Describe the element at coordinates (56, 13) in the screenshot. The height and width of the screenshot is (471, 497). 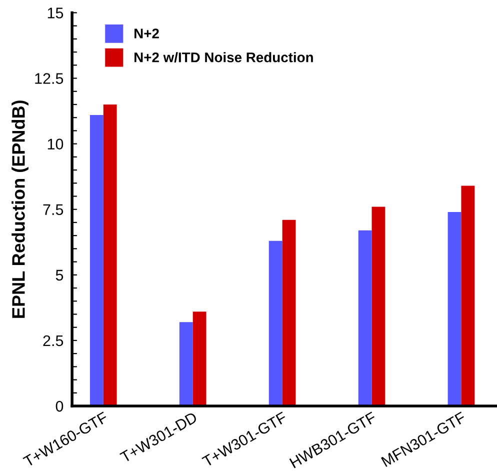
I see `y-tick-label: 15` at that location.